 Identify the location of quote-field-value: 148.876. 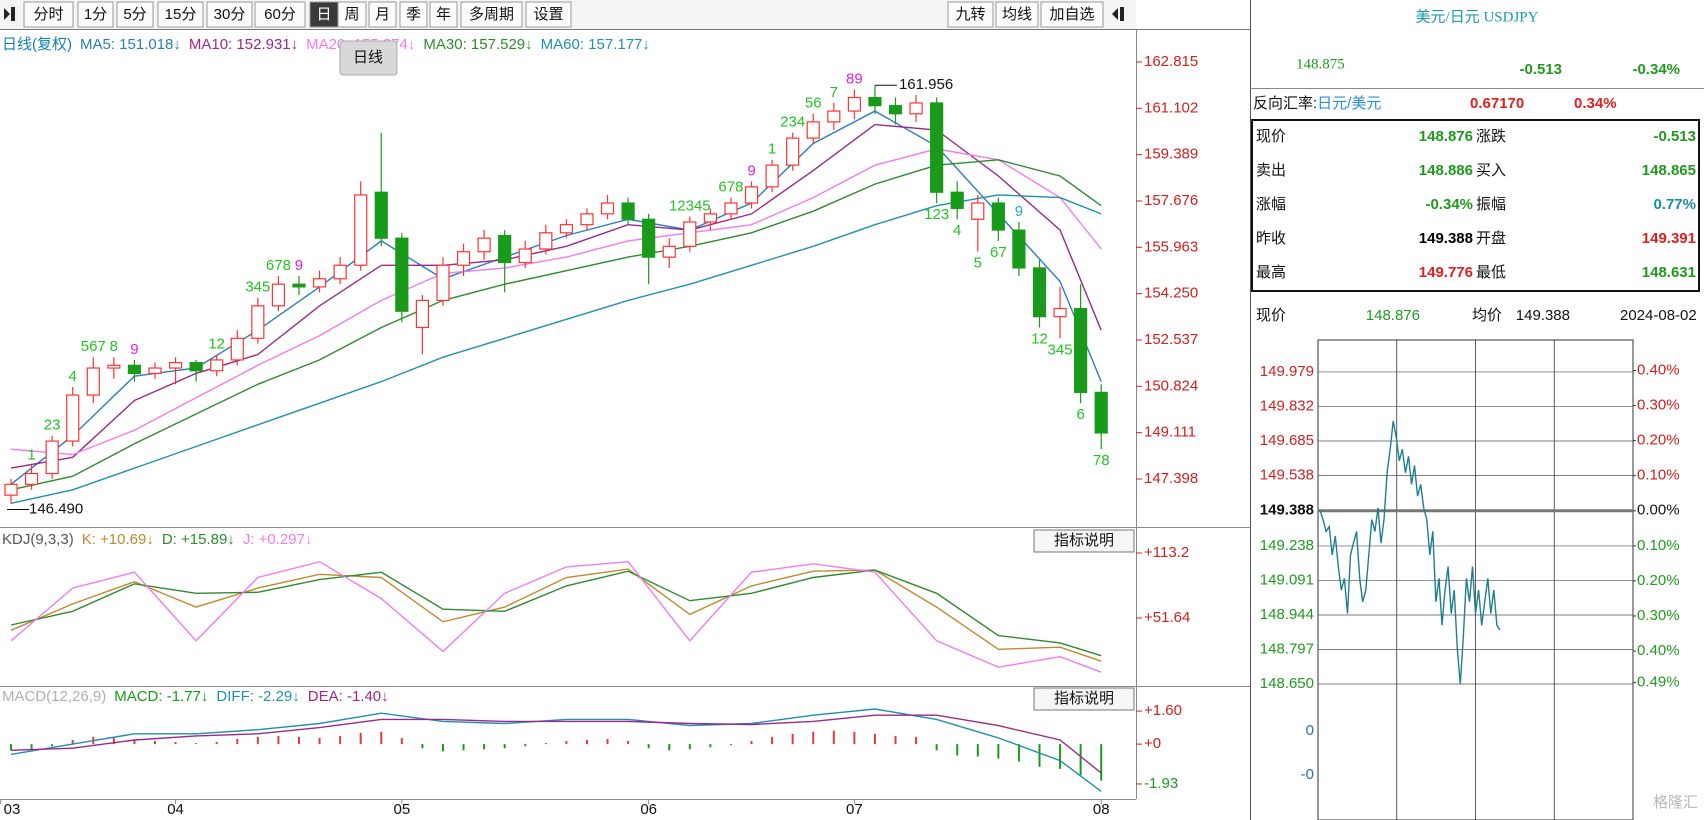
(1446, 136).